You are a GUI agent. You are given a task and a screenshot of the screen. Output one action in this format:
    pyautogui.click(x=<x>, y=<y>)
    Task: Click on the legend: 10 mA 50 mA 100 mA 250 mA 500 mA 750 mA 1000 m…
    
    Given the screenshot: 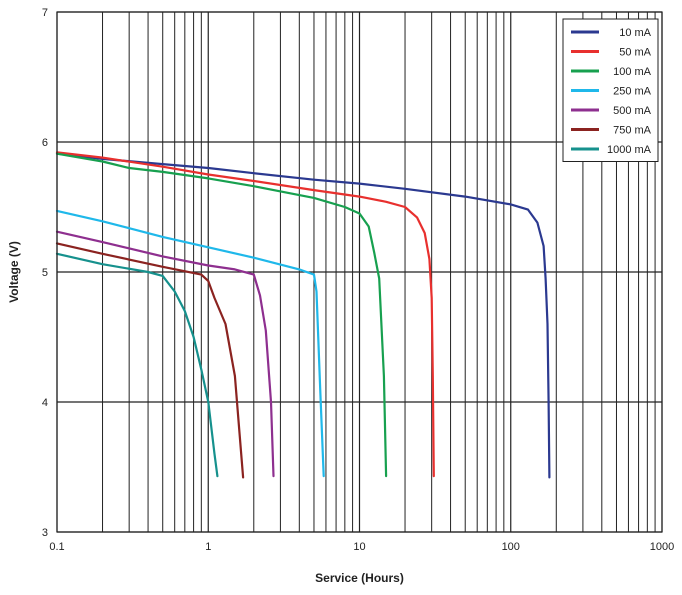 What is the action you would take?
    pyautogui.click(x=610, y=90)
    